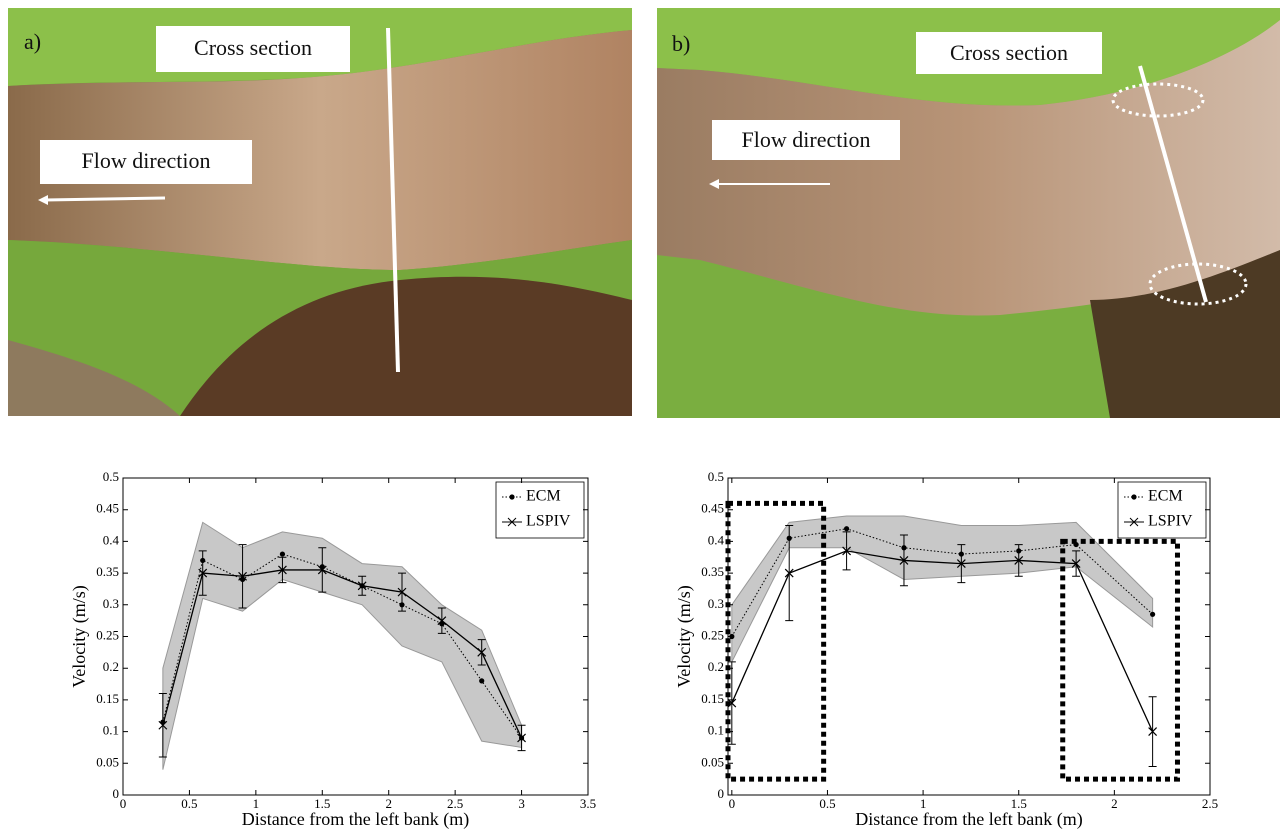 This screenshot has width=1280, height=833. Describe the element at coordinates (521, 803) in the screenshot. I see `x-tick-label: 3` at that location.